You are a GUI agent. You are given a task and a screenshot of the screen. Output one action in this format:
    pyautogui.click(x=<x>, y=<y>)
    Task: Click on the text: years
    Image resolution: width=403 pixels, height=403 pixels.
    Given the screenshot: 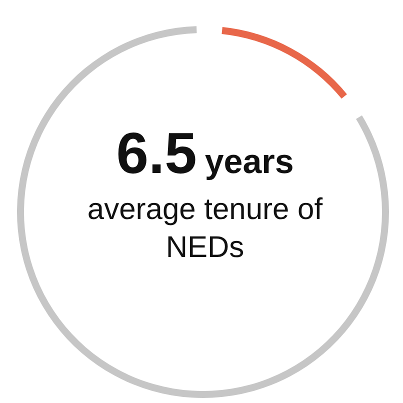 What is the action you would take?
    pyautogui.click(x=249, y=162)
    